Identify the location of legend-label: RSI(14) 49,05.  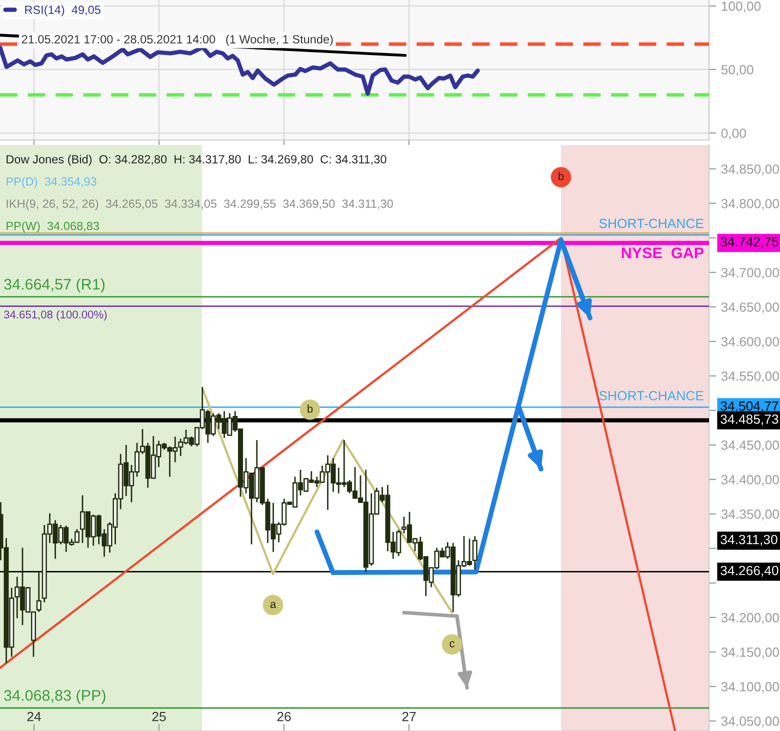
(62, 10).